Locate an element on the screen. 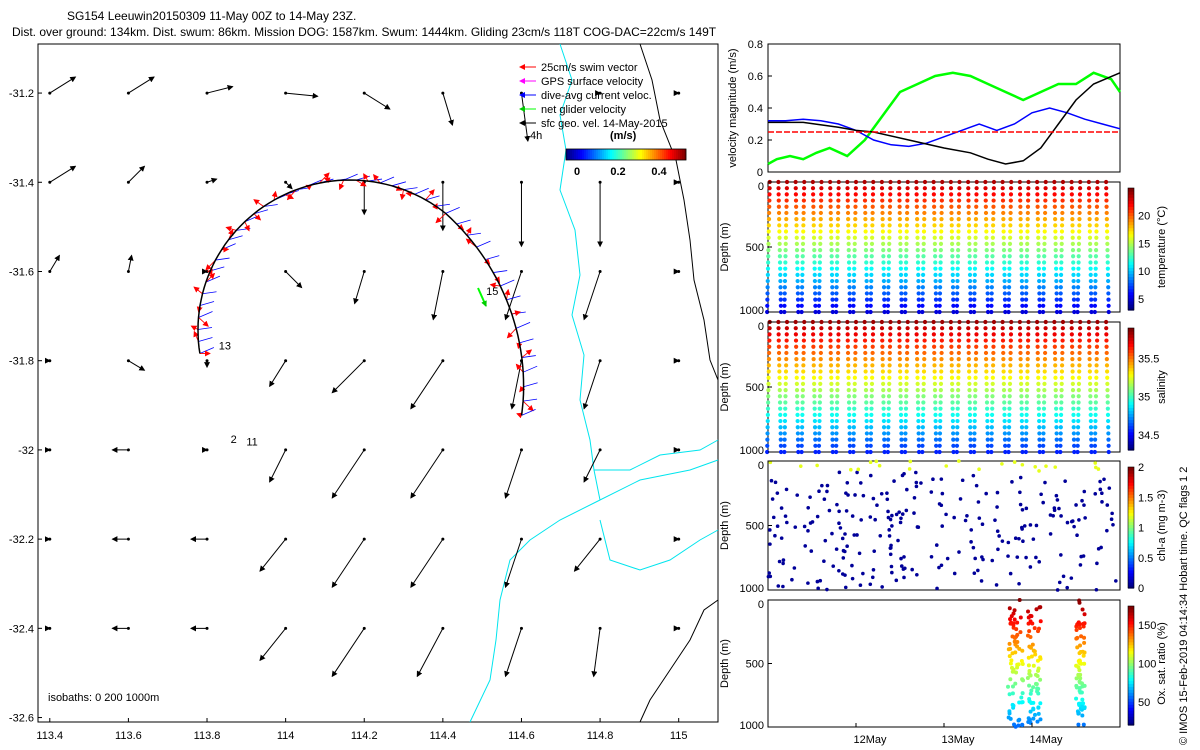  depth-tick-label: 0 is located at coordinates (761, 187).